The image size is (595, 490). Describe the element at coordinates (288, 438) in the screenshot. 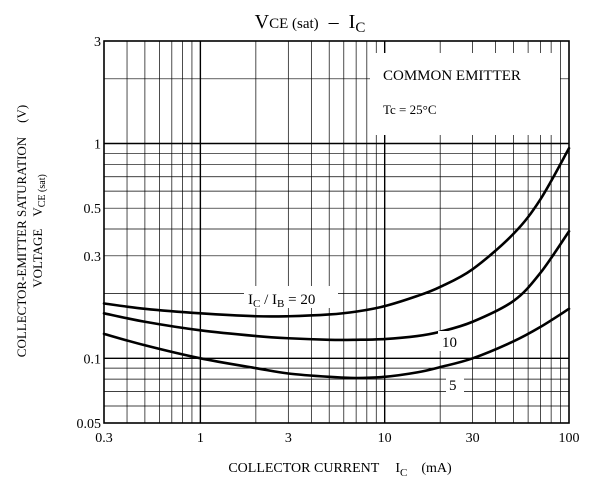

I see `x-tick-label: 3` at that location.